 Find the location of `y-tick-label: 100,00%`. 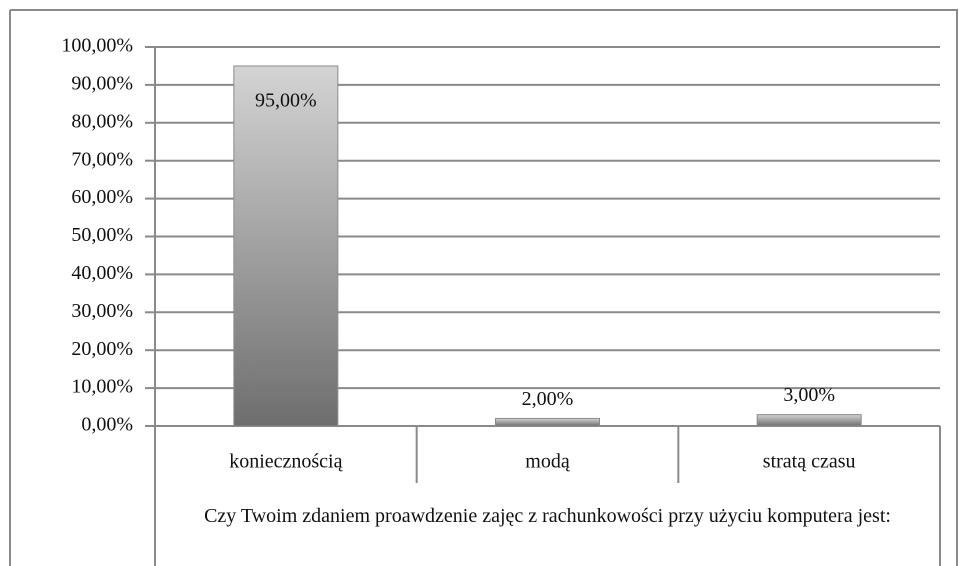

y-tick-label: 100,00% is located at coordinates (97, 46).